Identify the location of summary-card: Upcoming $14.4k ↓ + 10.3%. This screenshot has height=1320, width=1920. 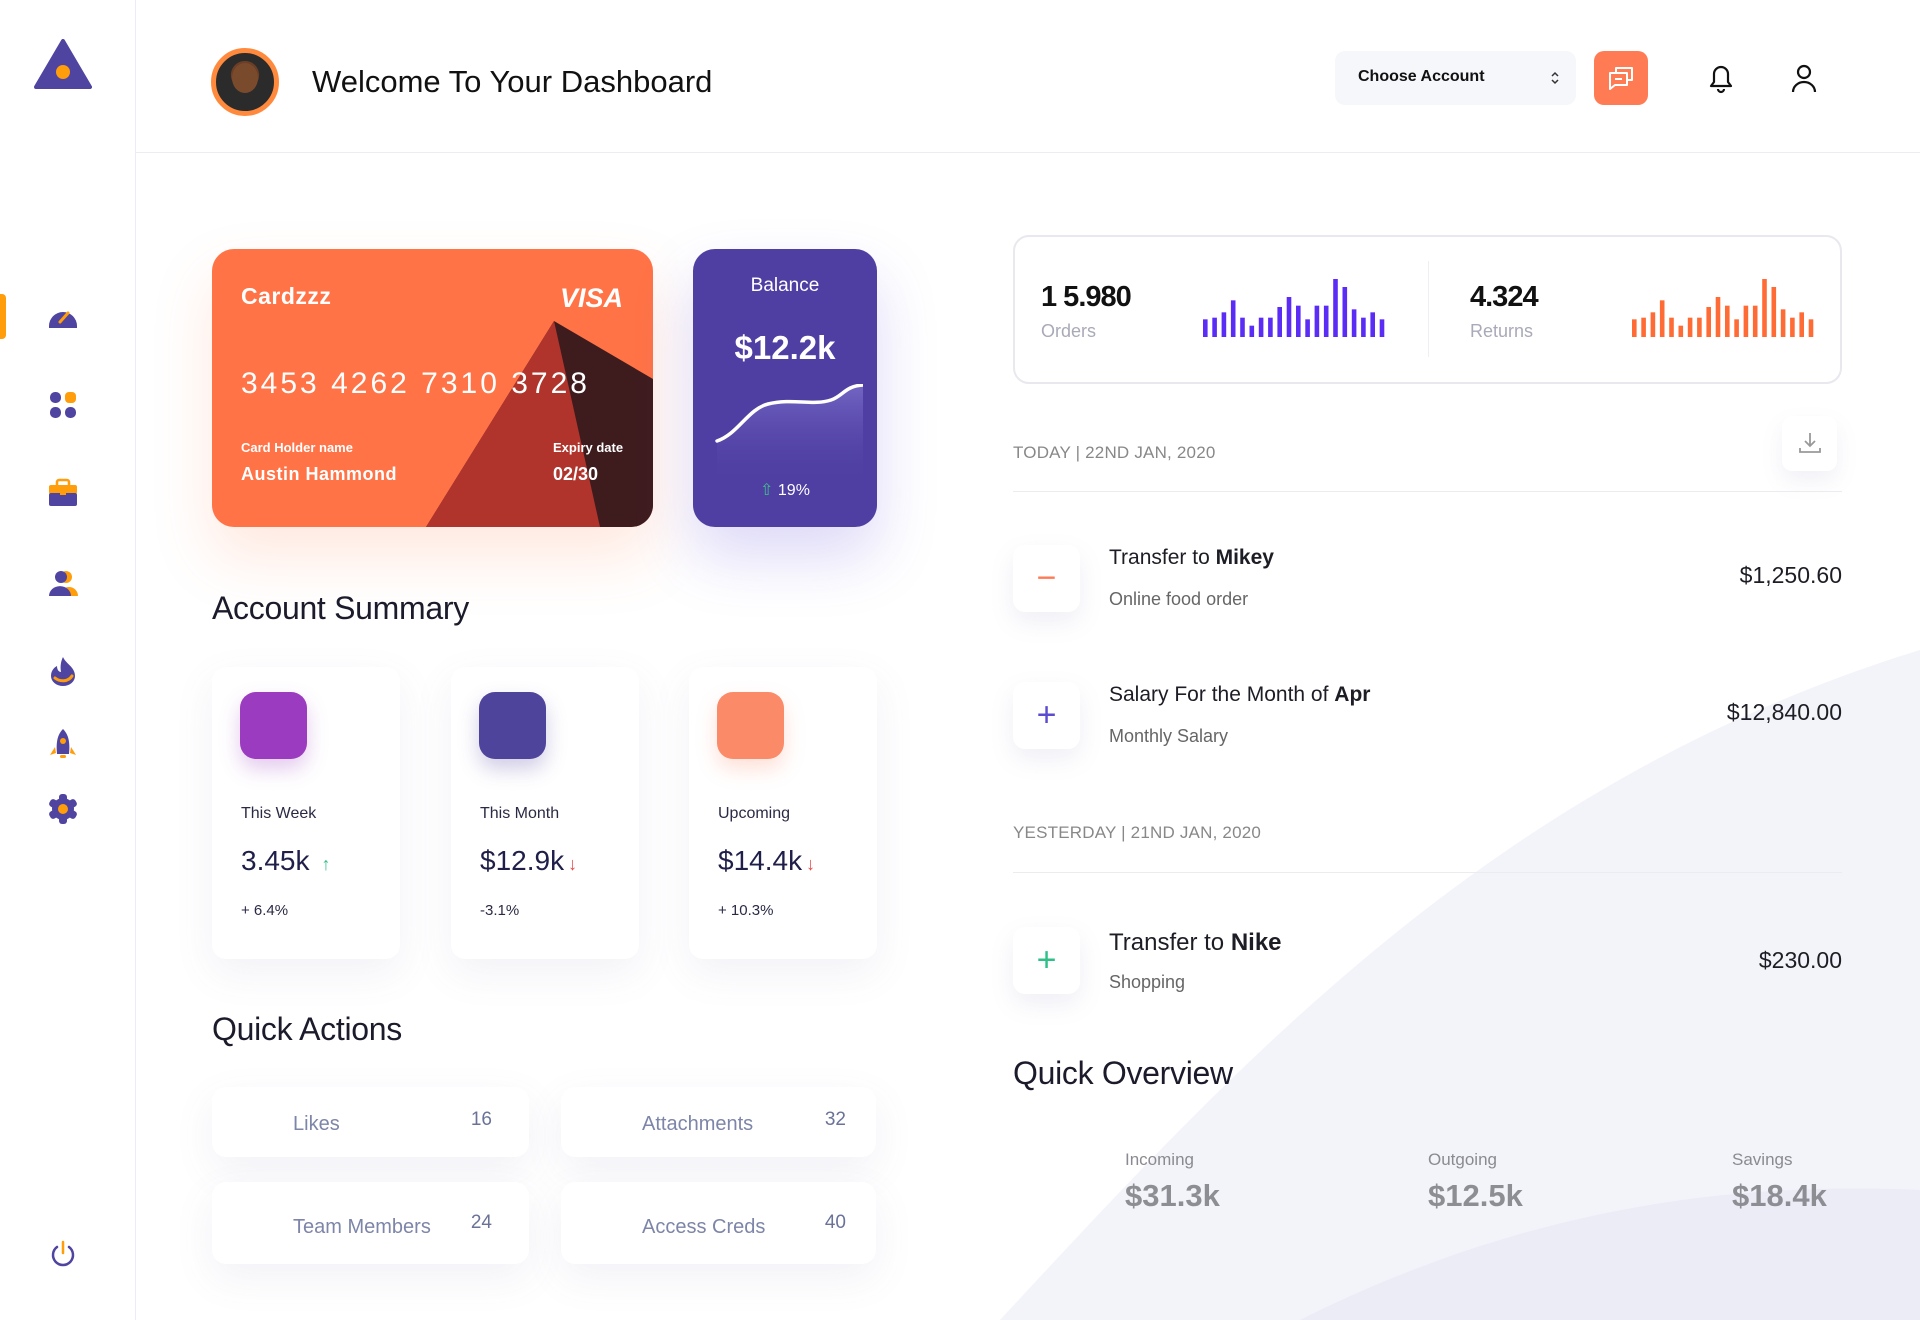
(783, 813).